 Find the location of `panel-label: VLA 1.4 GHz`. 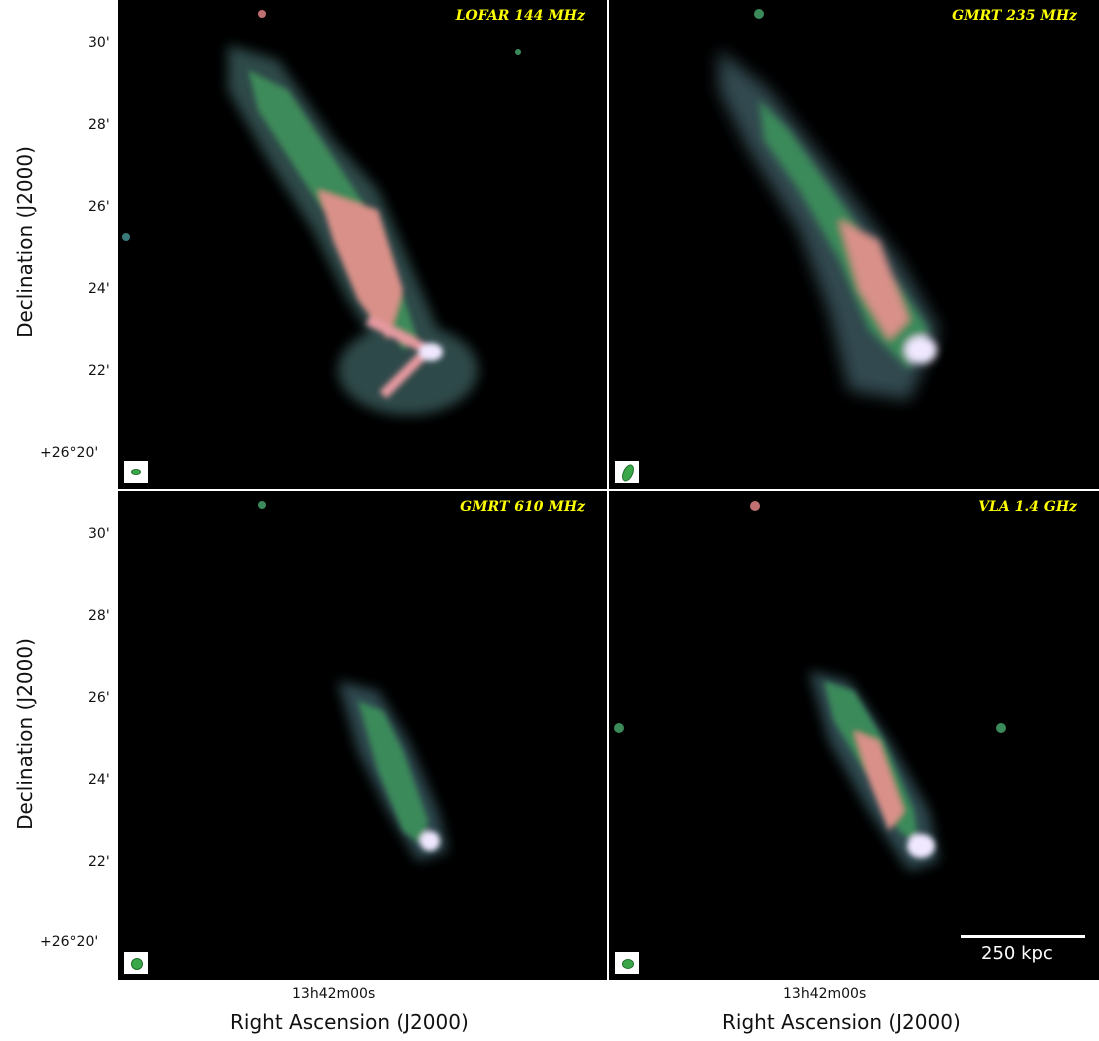

panel-label: VLA 1.4 GHz is located at coordinates (1027, 507).